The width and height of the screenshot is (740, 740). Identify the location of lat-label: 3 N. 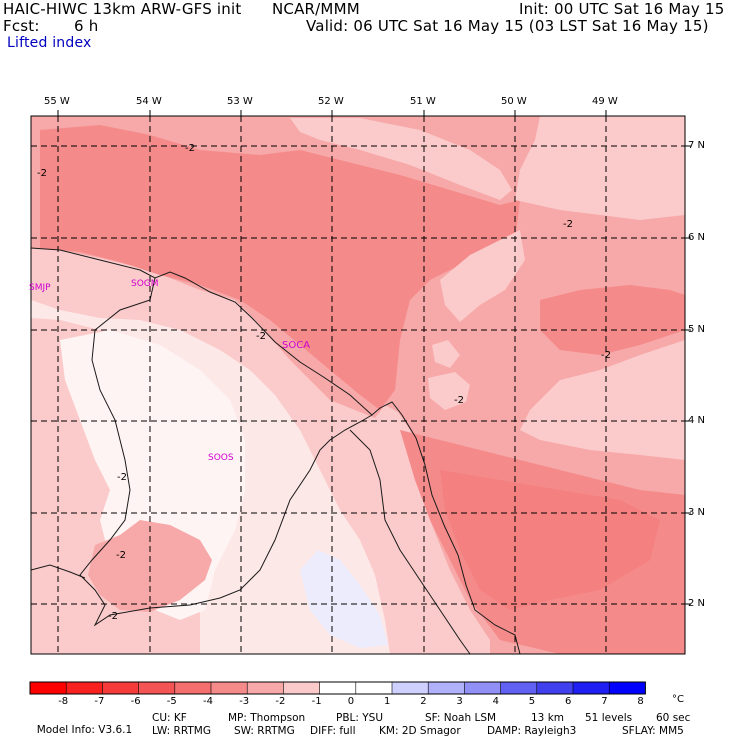
(697, 512).